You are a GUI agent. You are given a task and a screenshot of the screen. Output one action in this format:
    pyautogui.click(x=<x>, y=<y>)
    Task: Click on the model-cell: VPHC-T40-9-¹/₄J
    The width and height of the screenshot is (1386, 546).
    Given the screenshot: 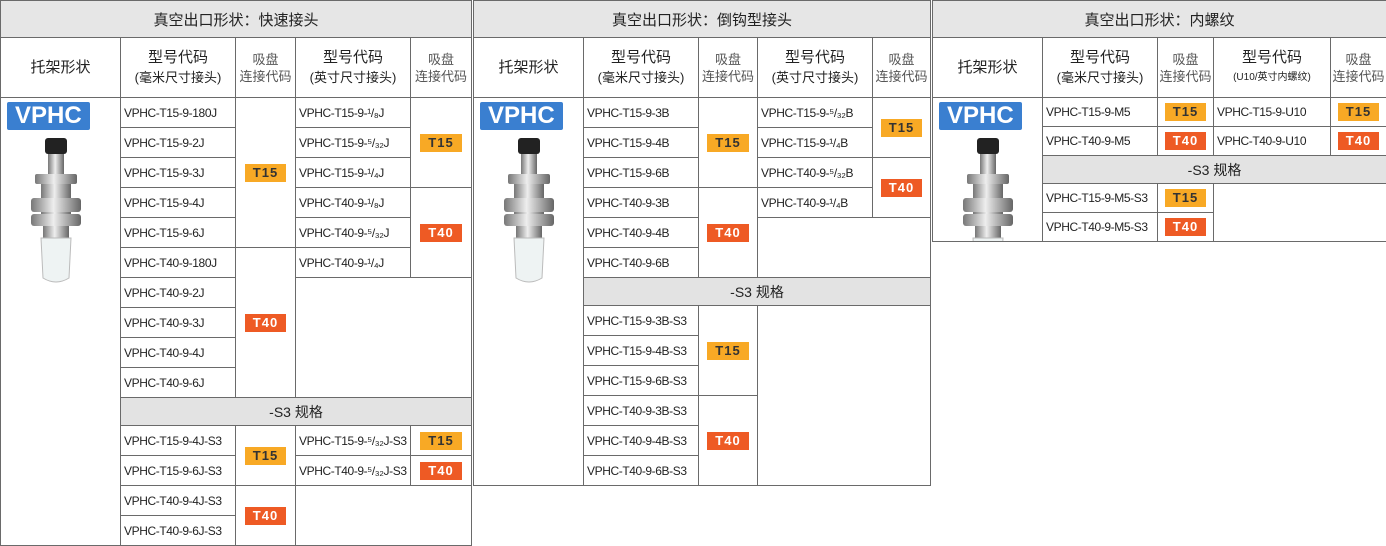 What is the action you would take?
    pyautogui.click(x=353, y=262)
    